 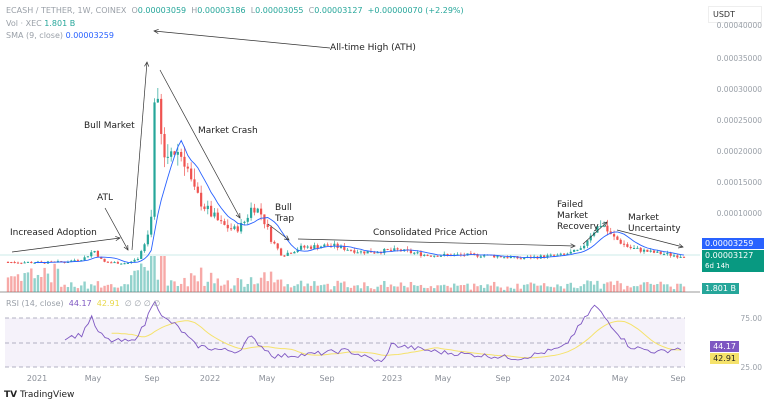 What do you see at coordinates (39, 395) in the screenshot?
I see `tradingview-logo: 𝗧𝗩 TradingView` at bounding box center [39, 395].